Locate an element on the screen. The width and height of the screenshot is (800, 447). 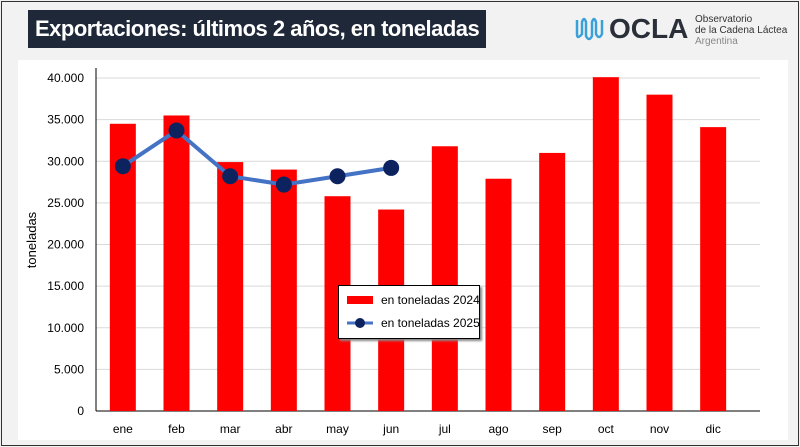
x-tick-label: abr is located at coordinates (283, 429).